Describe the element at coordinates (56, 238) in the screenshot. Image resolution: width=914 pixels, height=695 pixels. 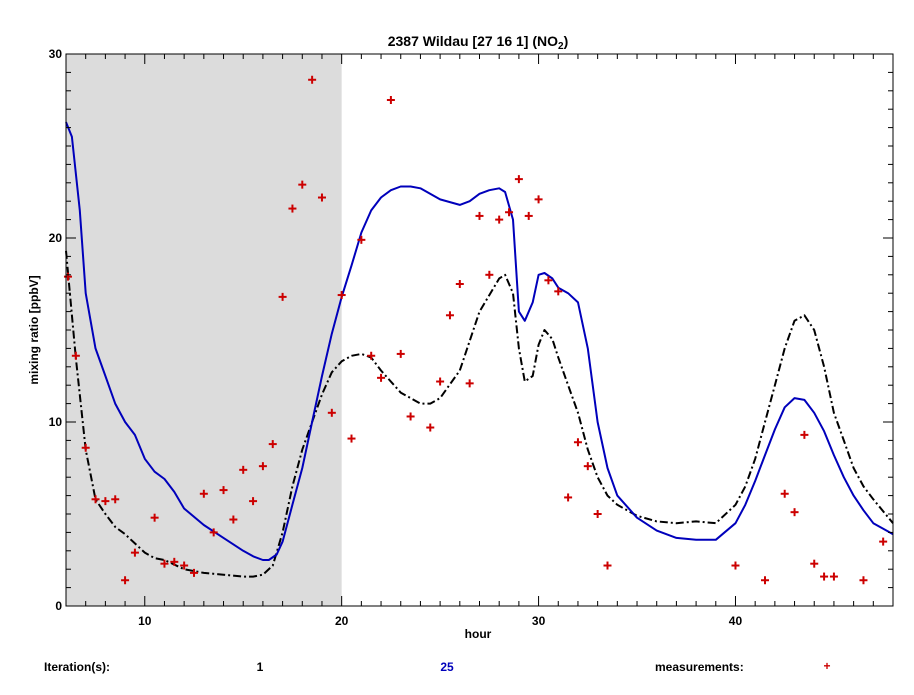
I see `y-tick-label: 20` at that location.